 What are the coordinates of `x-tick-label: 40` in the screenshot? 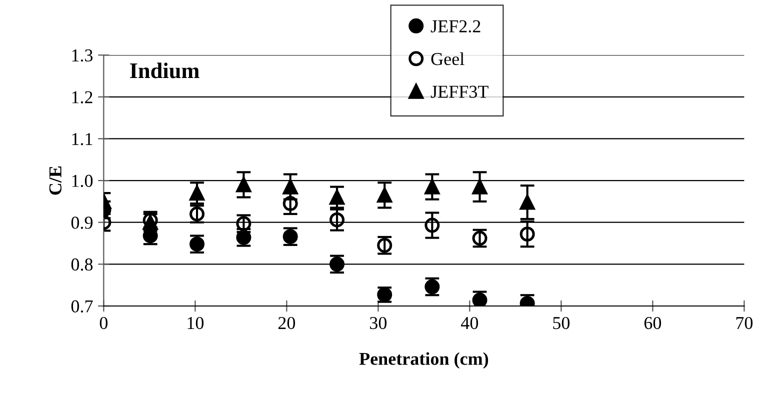 It's located at (469, 323).